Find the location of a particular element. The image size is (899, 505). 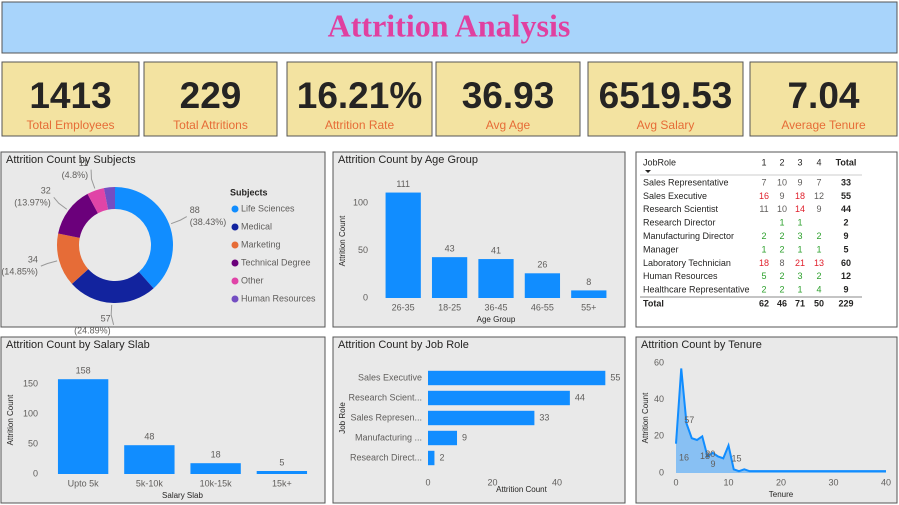

y-axis-label: Job Role is located at coordinates (342, 418).